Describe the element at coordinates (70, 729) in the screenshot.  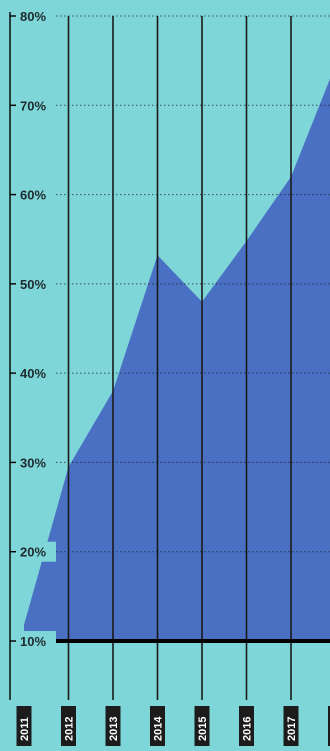
I see `x-tick-label-2012: 2012` at that location.